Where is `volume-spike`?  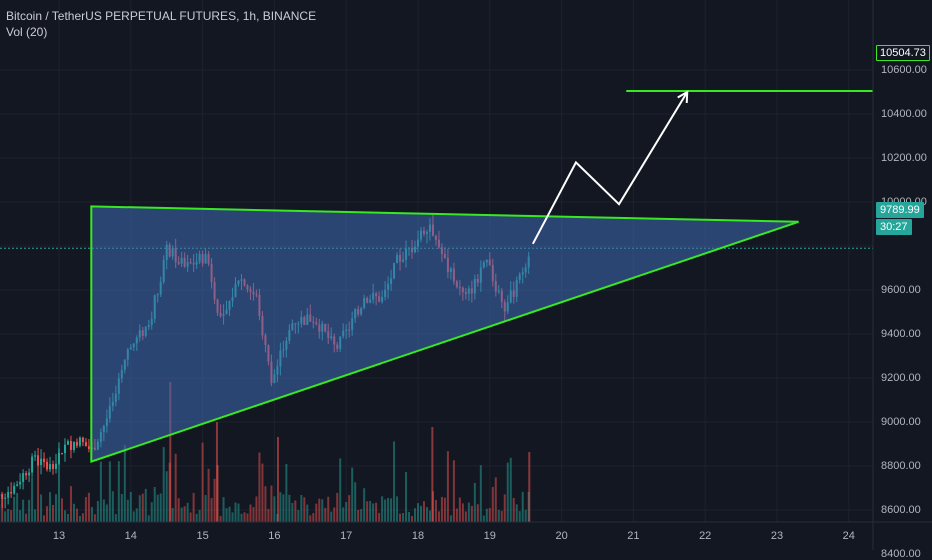 volume-spike is located at coordinates (278, 479).